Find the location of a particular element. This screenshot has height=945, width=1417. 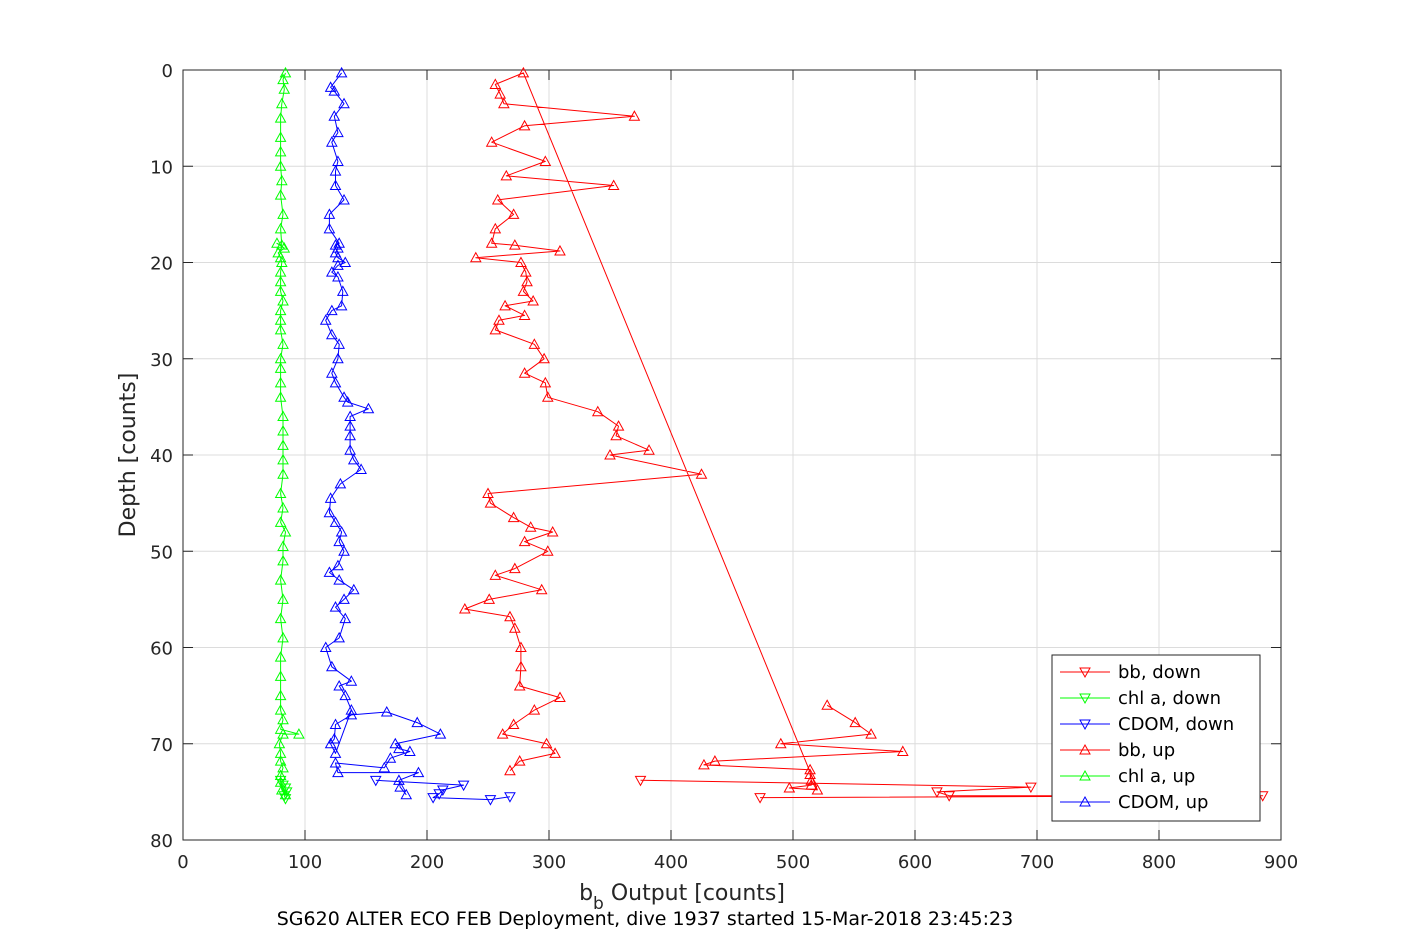

y-tick-label: 30 is located at coordinates (161, 360).